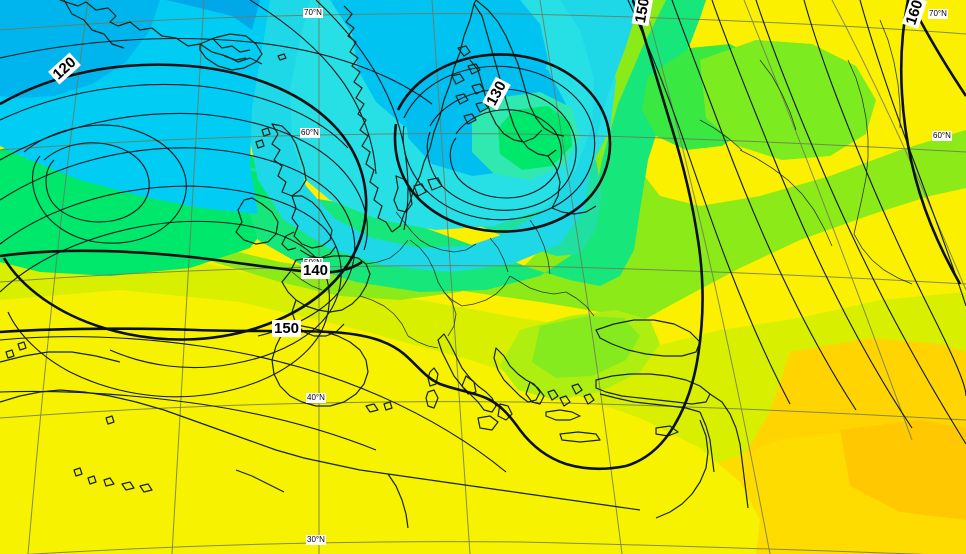 This screenshot has width=966, height=554. I want to click on graticule-label-40n: 40°N, so click(316, 398).